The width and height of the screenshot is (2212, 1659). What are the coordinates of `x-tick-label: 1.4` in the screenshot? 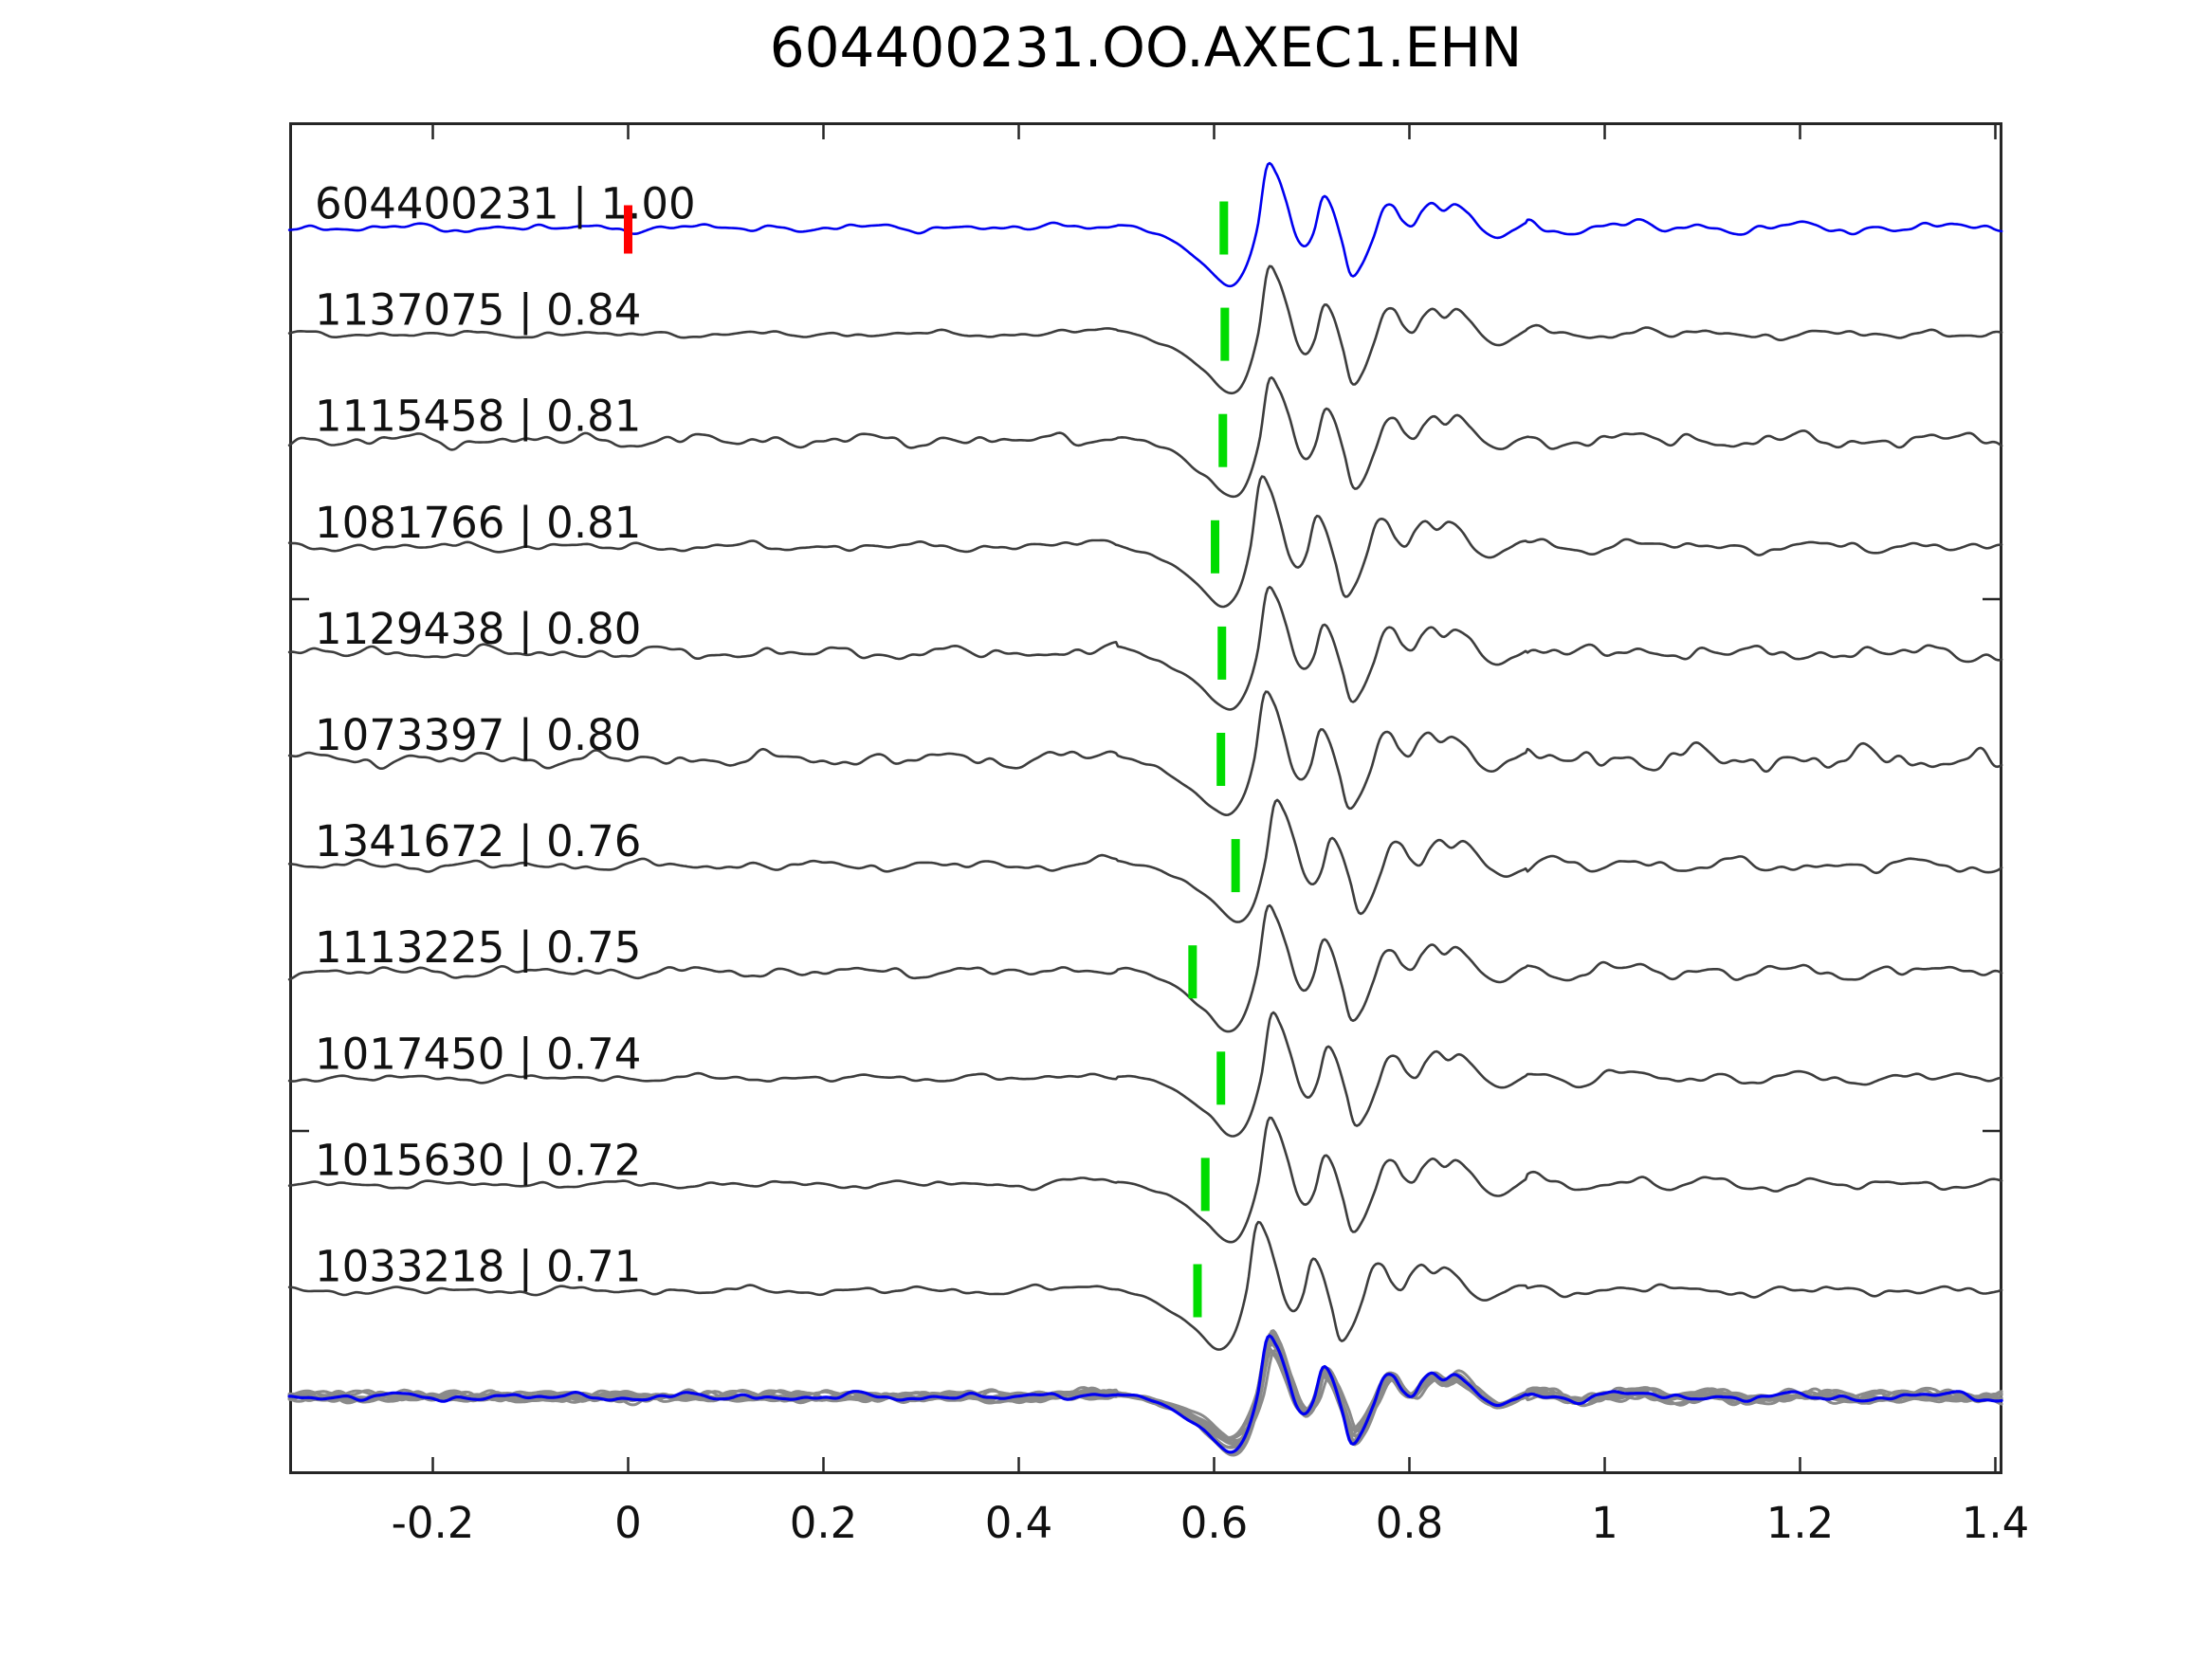 It's located at (1996, 1523).